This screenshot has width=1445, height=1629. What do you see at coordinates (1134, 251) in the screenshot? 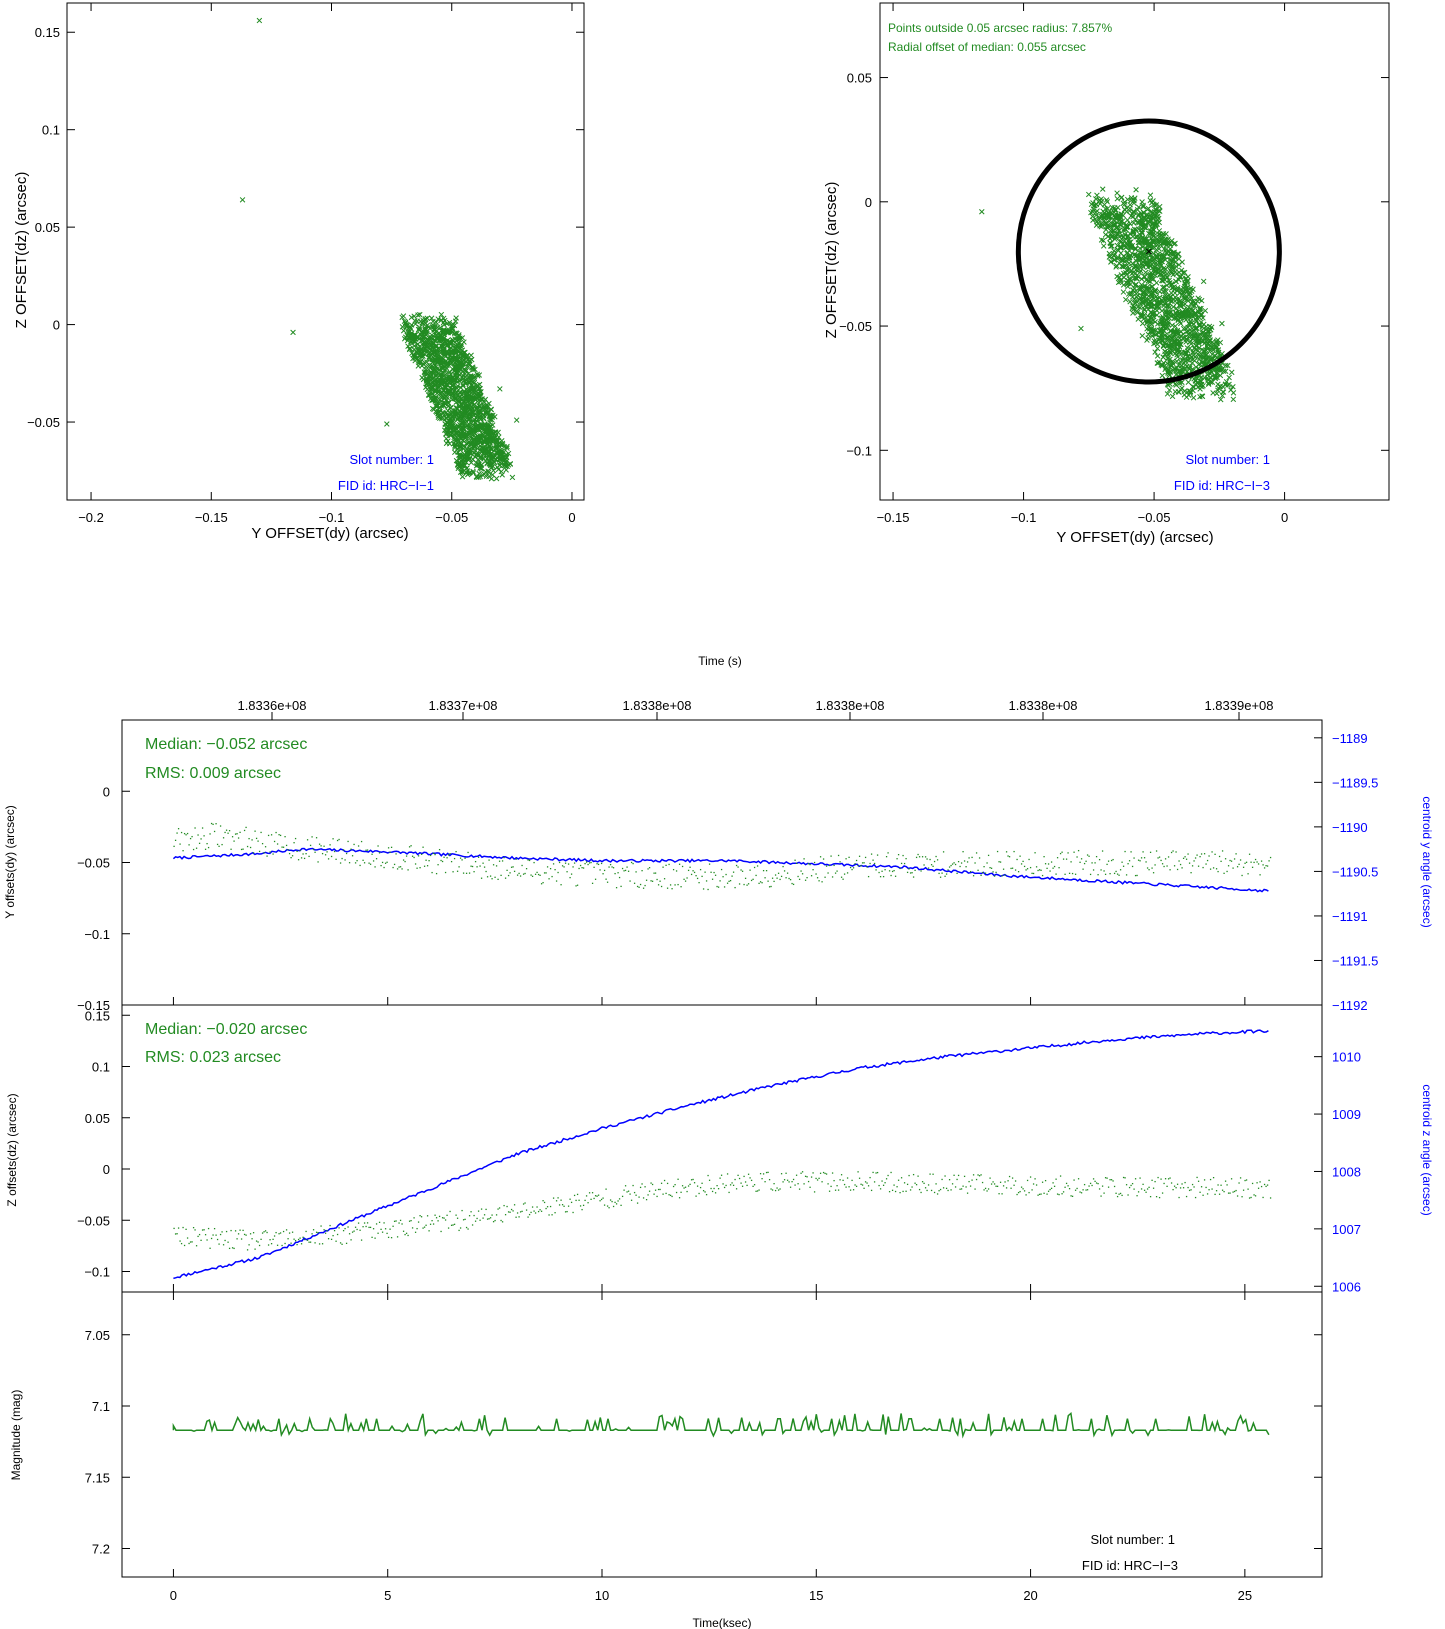
I see `panel-frame` at bounding box center [1134, 251].